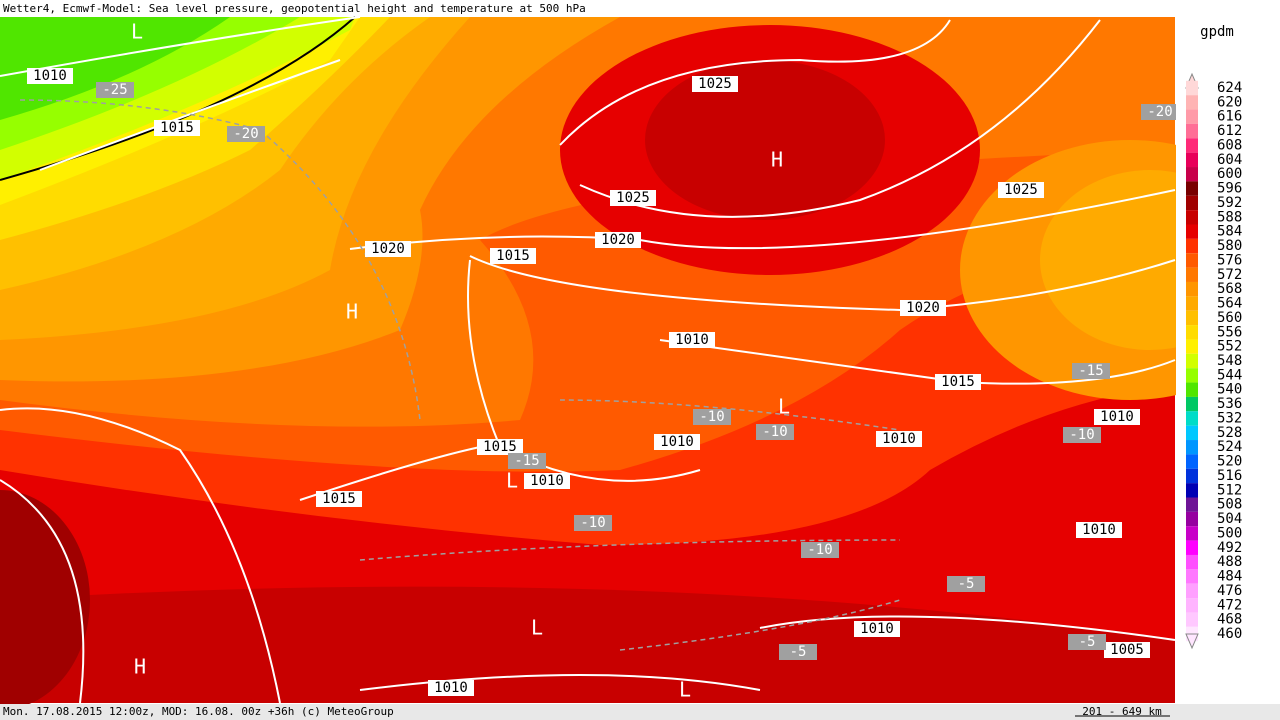  Describe the element at coordinates (1229, 217) in the screenshot. I see `legend-value: 588` at that location.